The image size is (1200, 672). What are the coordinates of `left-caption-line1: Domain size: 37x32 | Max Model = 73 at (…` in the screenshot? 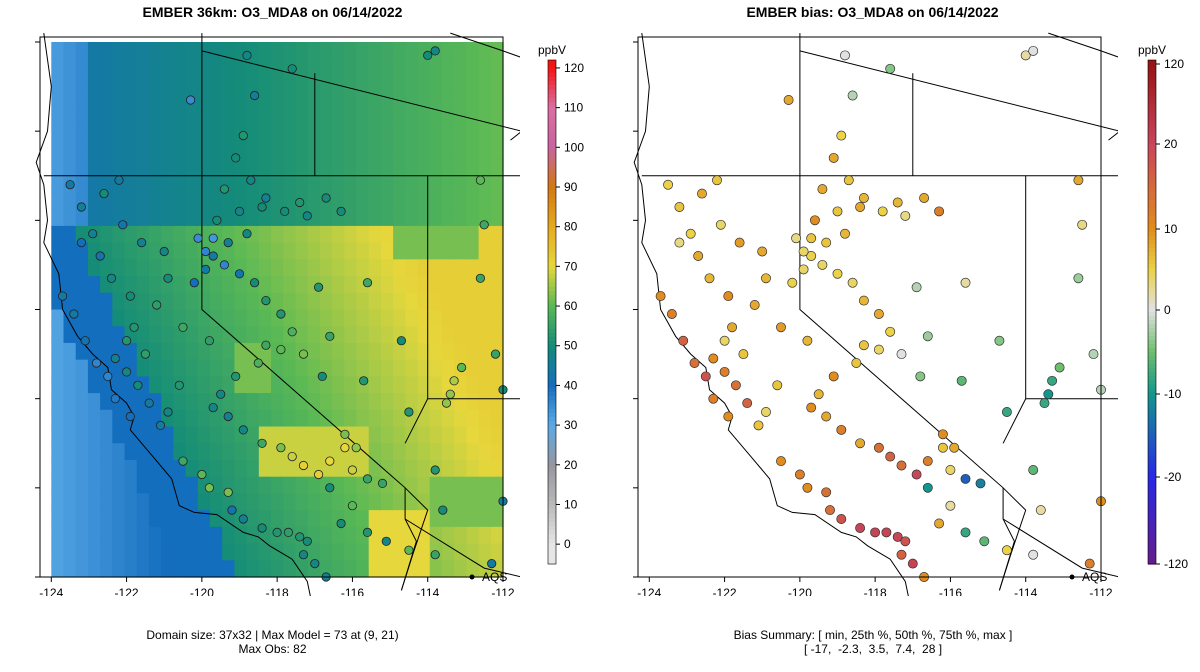 It's located at (272, 635).